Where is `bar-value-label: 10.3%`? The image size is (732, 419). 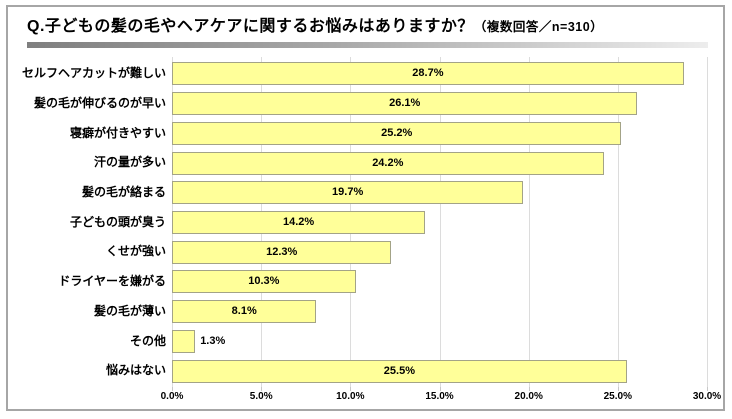
bar-value-label: 10.3% is located at coordinates (264, 281).